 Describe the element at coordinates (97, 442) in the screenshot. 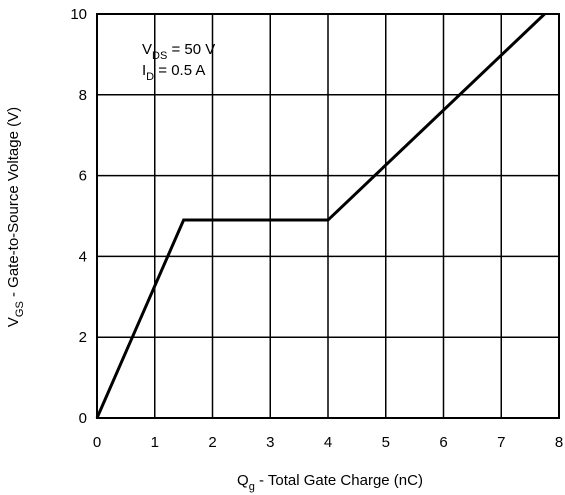

I see `x-tick-label: 0` at that location.